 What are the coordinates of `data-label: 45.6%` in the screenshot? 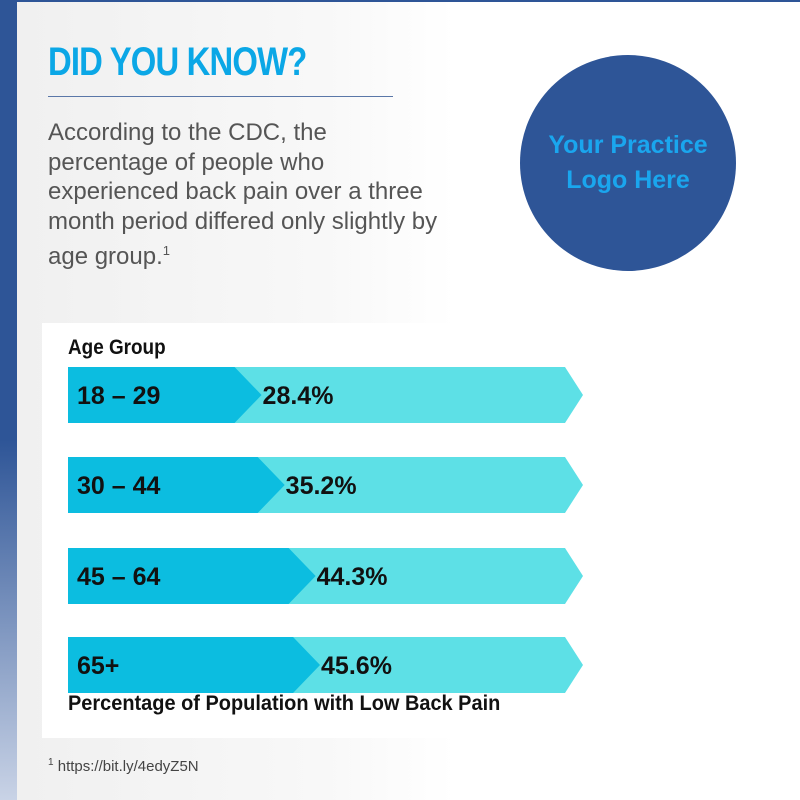 It's located at (356, 666).